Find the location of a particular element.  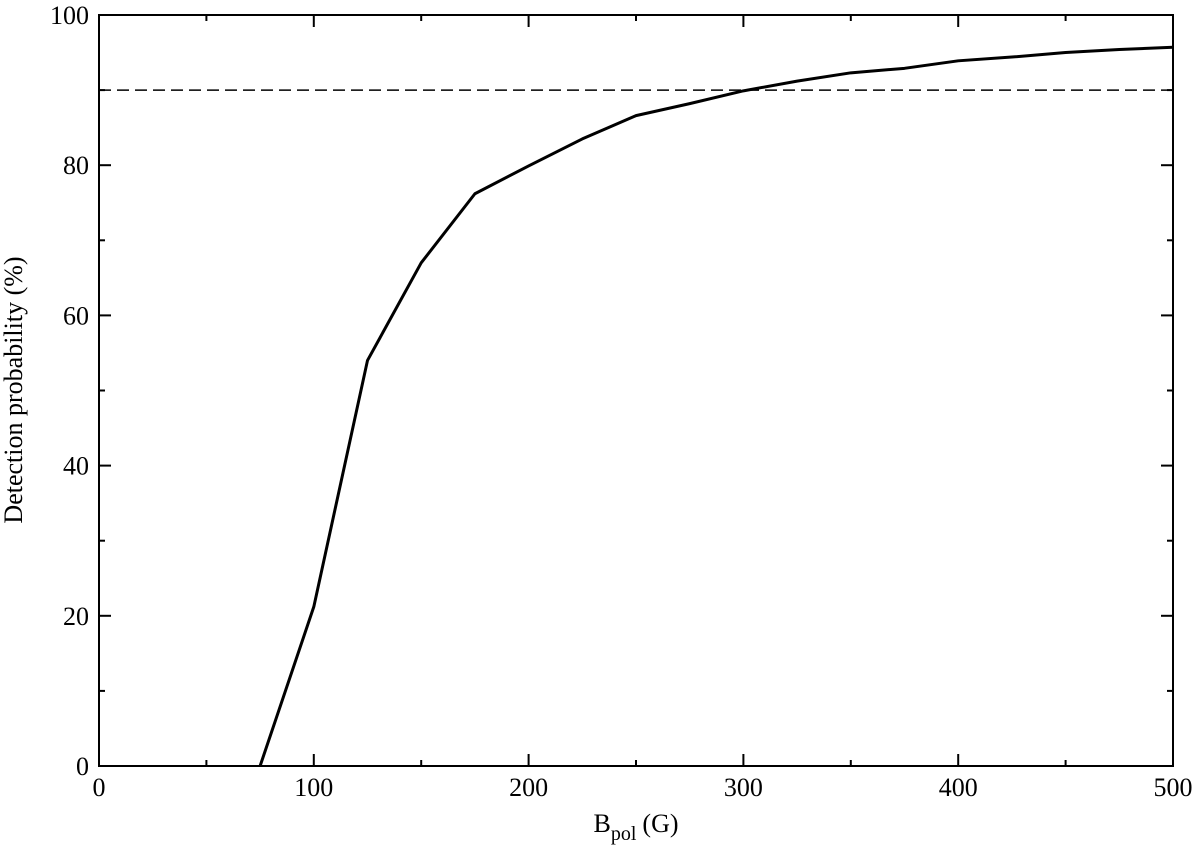

x-axis-label: Bpol (G) is located at coordinates (636, 827).